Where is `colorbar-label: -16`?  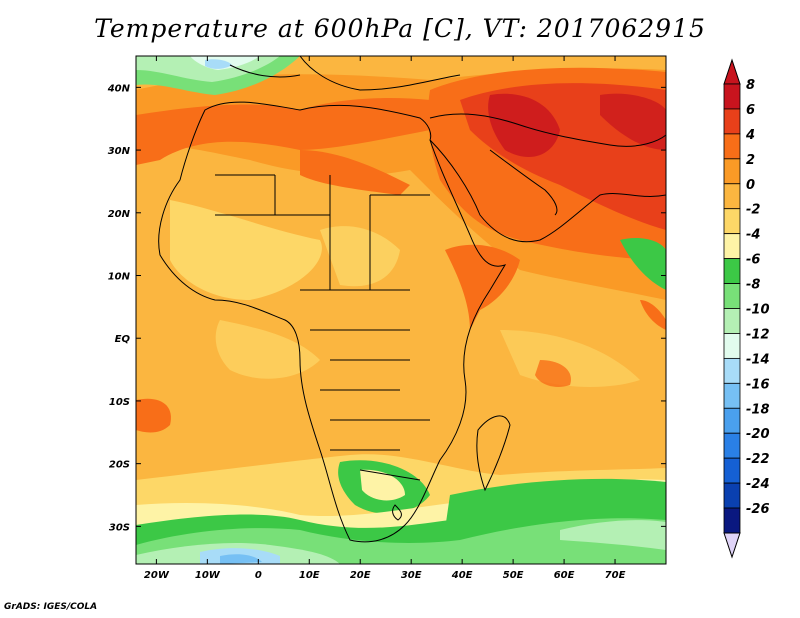 colorbar-label: -16 is located at coordinates (758, 384).